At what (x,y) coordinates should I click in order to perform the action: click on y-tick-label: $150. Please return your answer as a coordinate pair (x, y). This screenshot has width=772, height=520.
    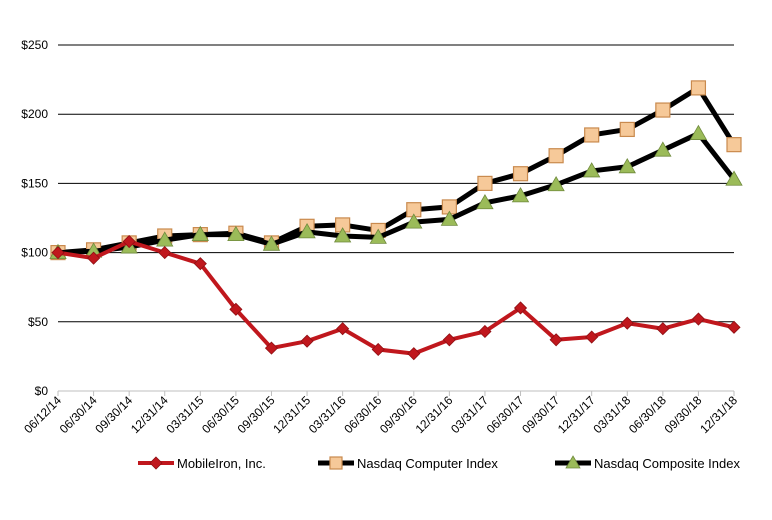
    Looking at the image, I should click on (34, 183).